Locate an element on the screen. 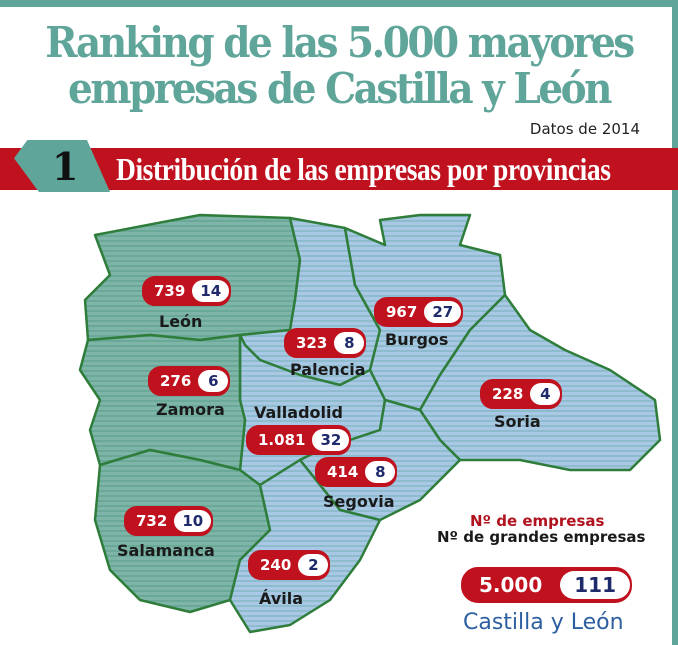 Image resolution: width=678 pixels, height=645 pixels. title-line-2: empresas de Castilla y León is located at coordinates (340, 89).